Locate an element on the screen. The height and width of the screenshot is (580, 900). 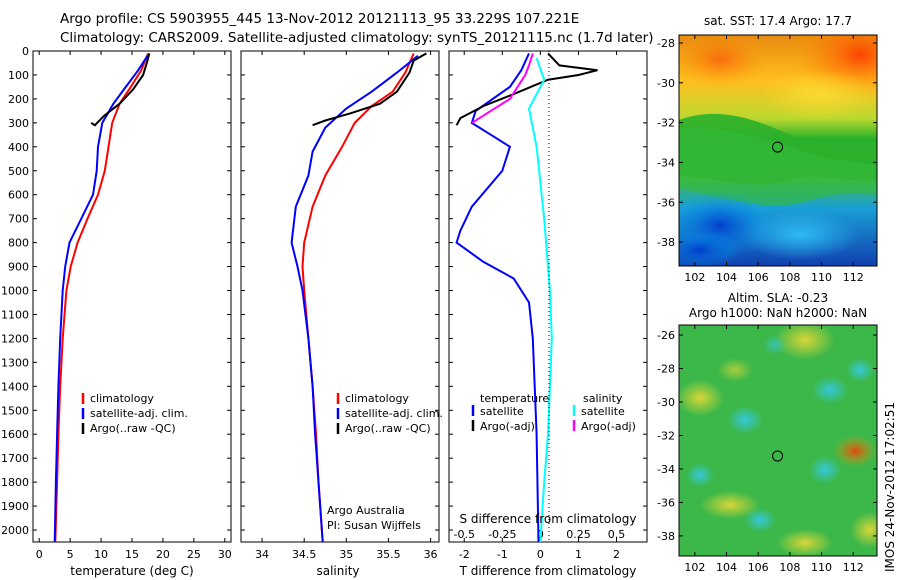
legend-title-salinity: salinity is located at coordinates (603, 398).